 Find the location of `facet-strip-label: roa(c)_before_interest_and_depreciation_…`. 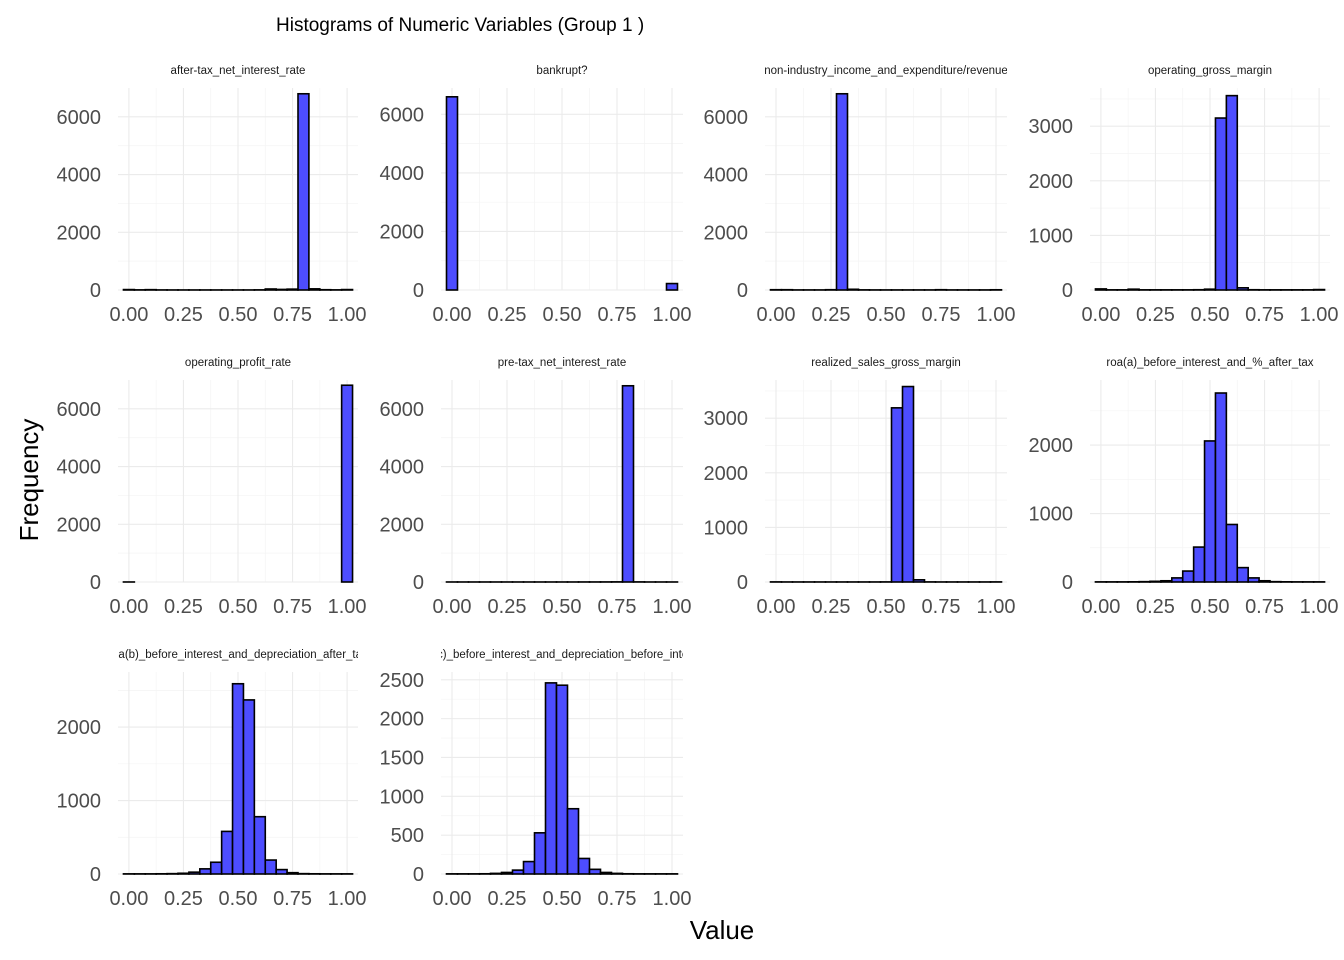

facet-strip-label: roa(c)_before_interest_and_depreciation_… is located at coordinates (563, 655).